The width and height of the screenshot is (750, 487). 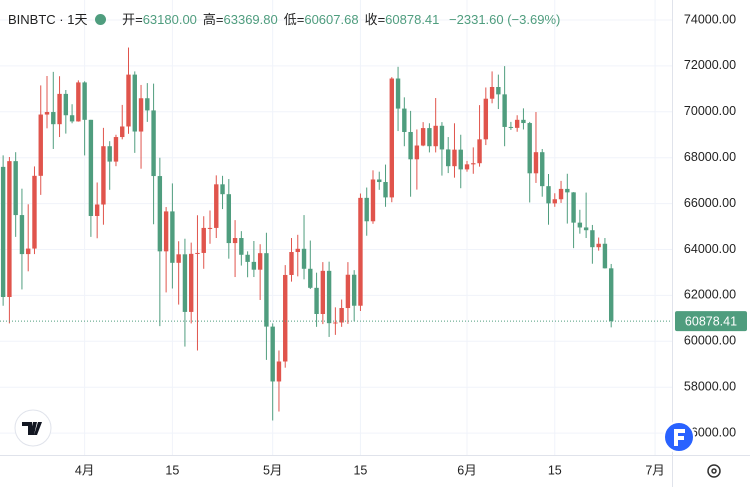 I want to click on field-value: 60878.41, so click(x=412, y=19).